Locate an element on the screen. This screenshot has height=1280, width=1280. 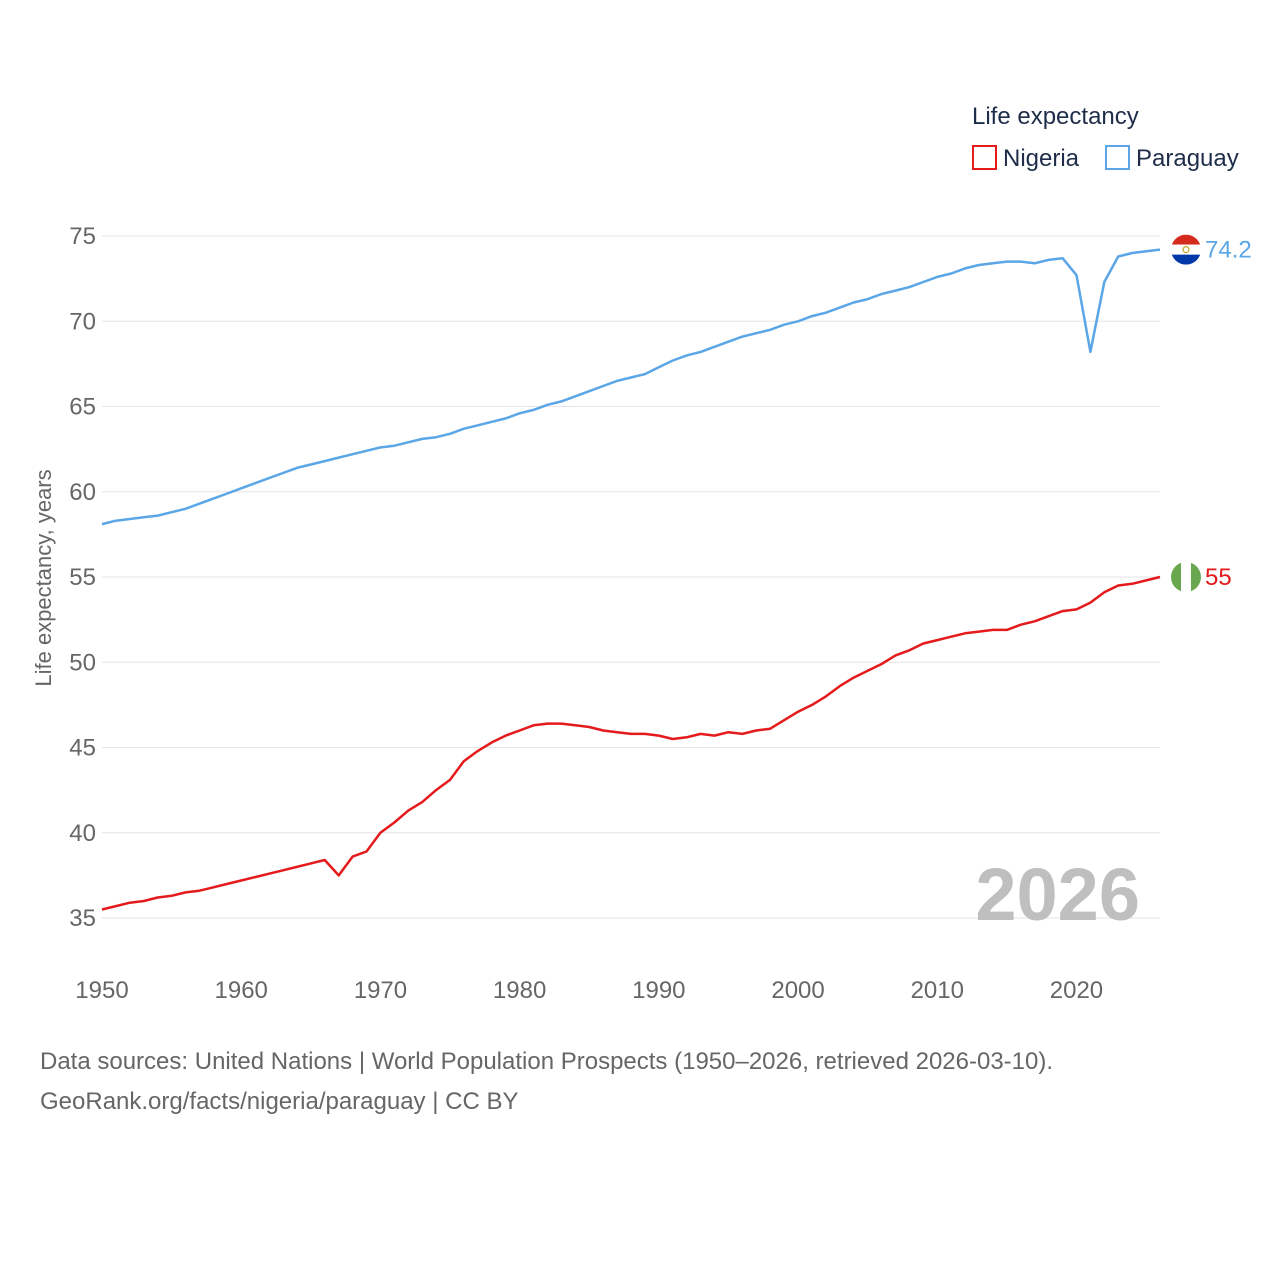
paraguay-flag-icon is located at coordinates (1186, 249).